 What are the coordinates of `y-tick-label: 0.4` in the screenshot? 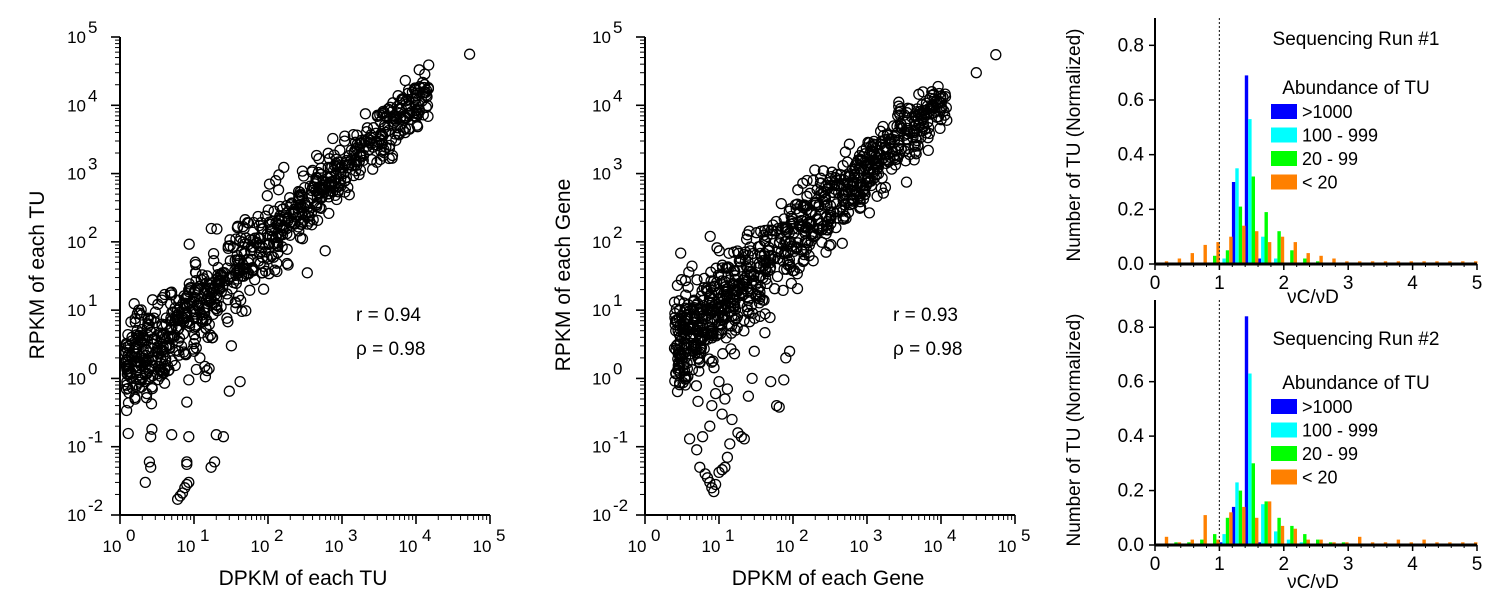 It's located at (1131, 155).